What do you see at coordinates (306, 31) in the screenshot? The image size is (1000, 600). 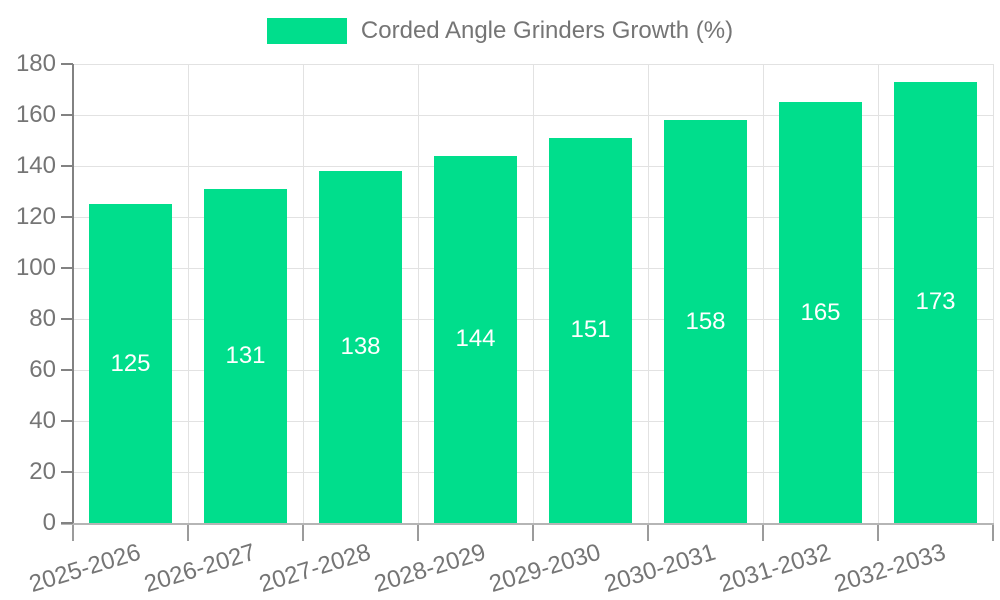 I see `legend-swatch` at bounding box center [306, 31].